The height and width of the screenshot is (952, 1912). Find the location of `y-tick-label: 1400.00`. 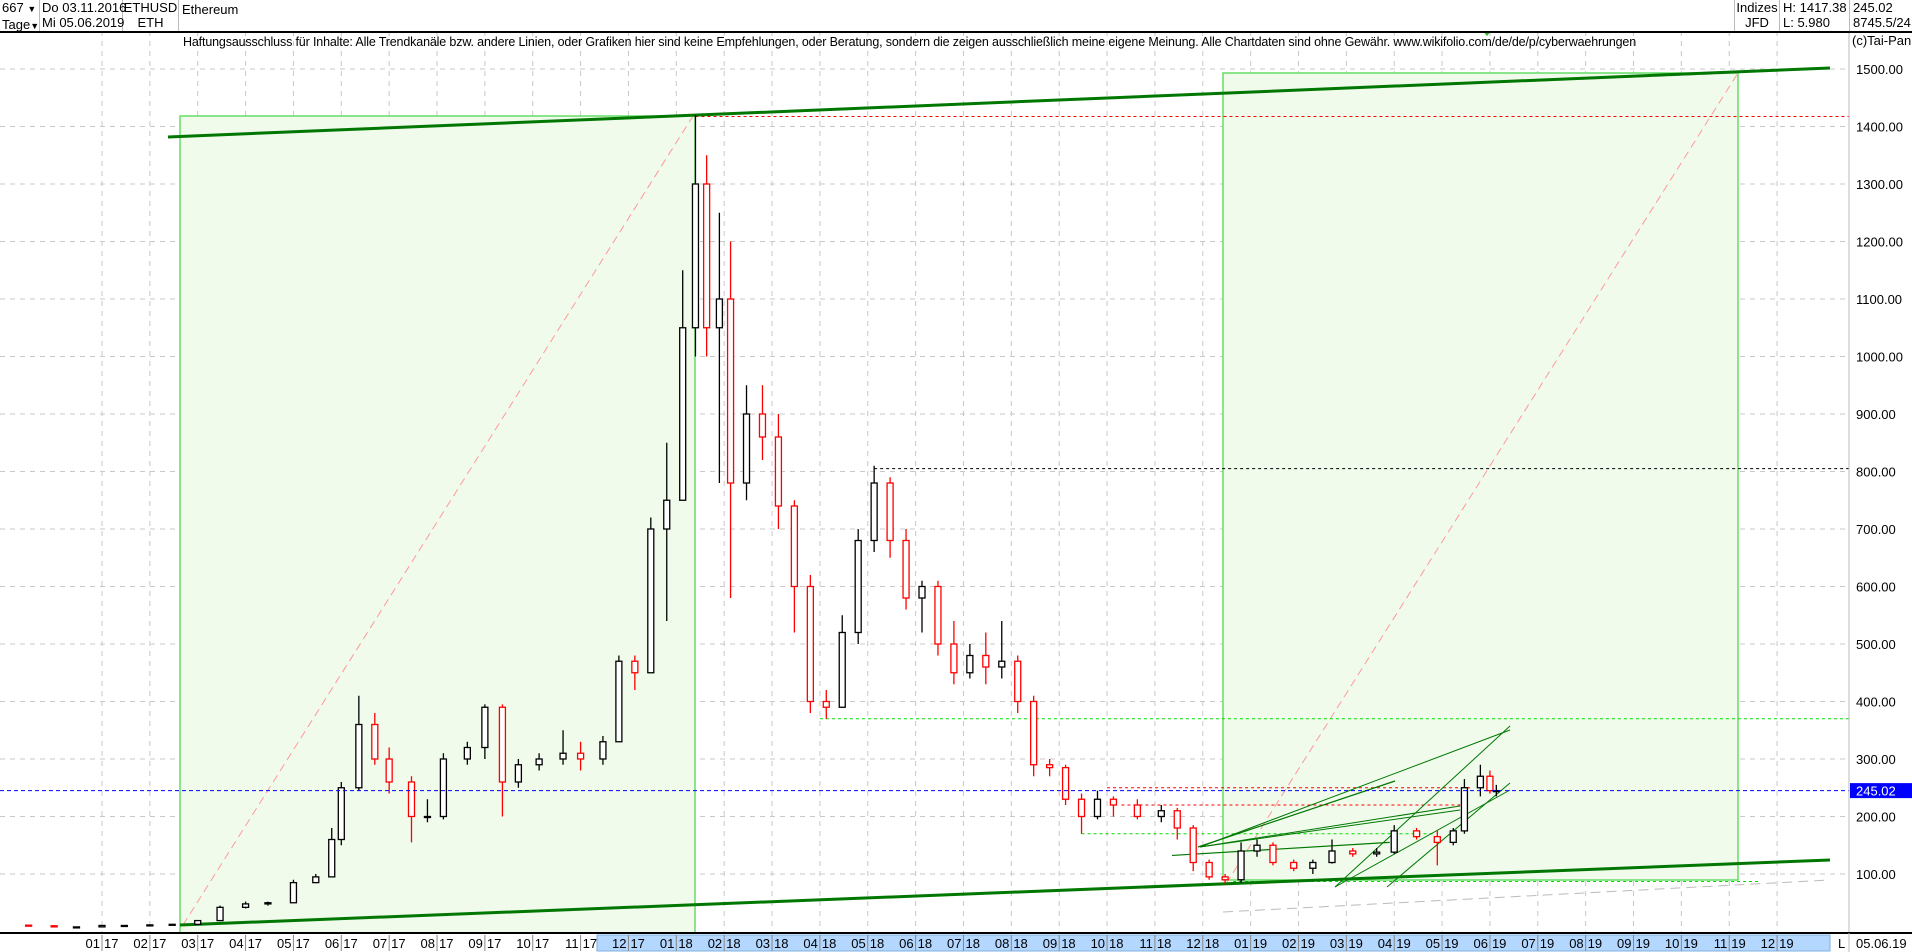

y-tick-label: 1400.00 is located at coordinates (1879, 127).